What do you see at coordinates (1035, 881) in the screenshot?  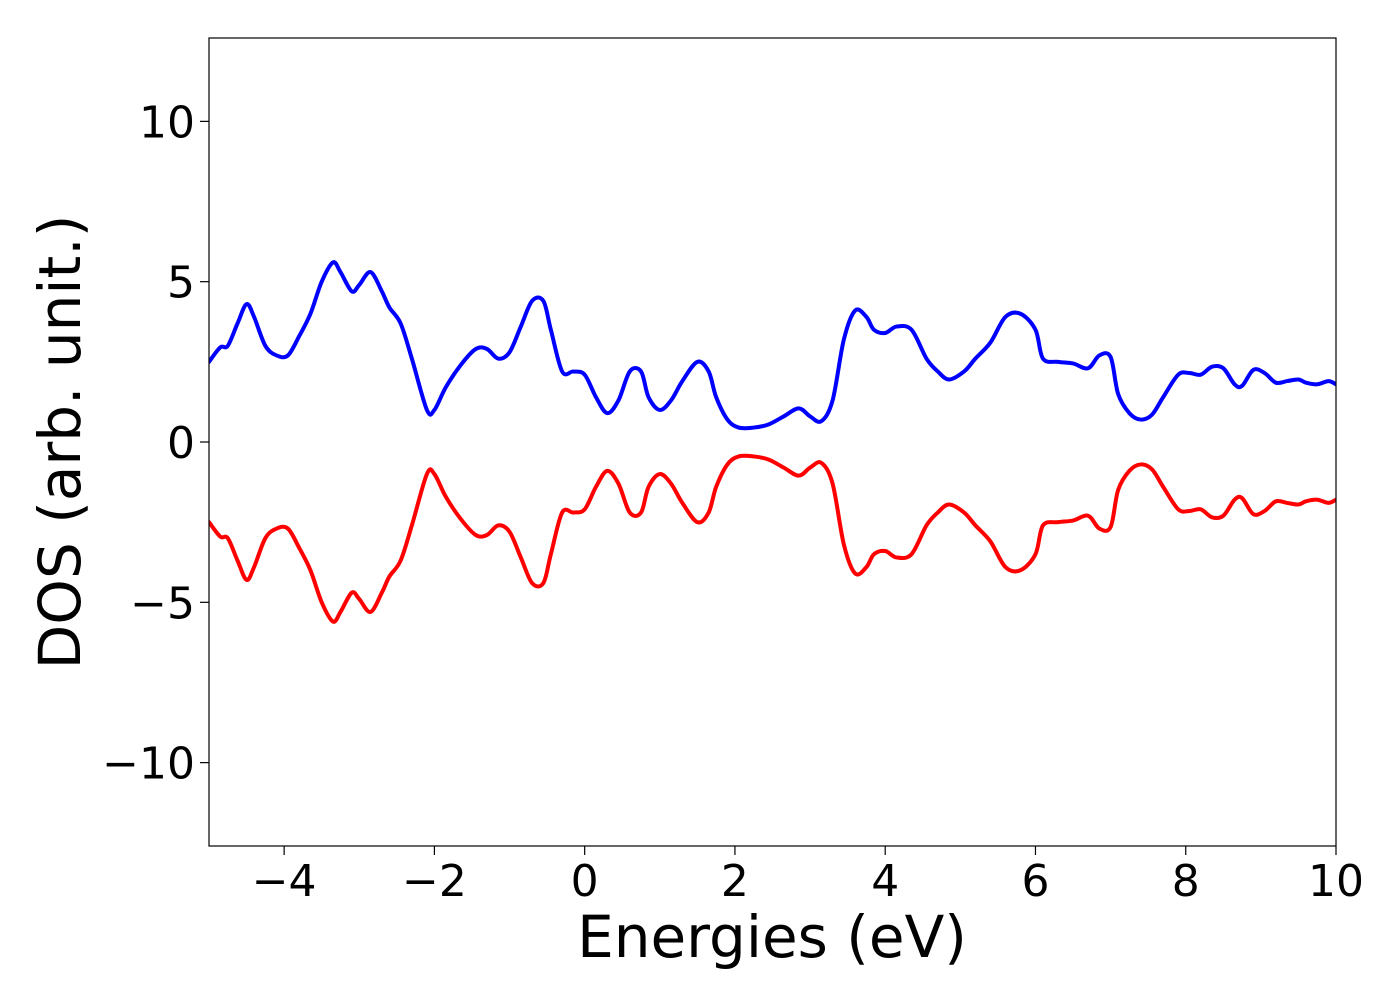 I see `x-tick-label: 6` at bounding box center [1035, 881].